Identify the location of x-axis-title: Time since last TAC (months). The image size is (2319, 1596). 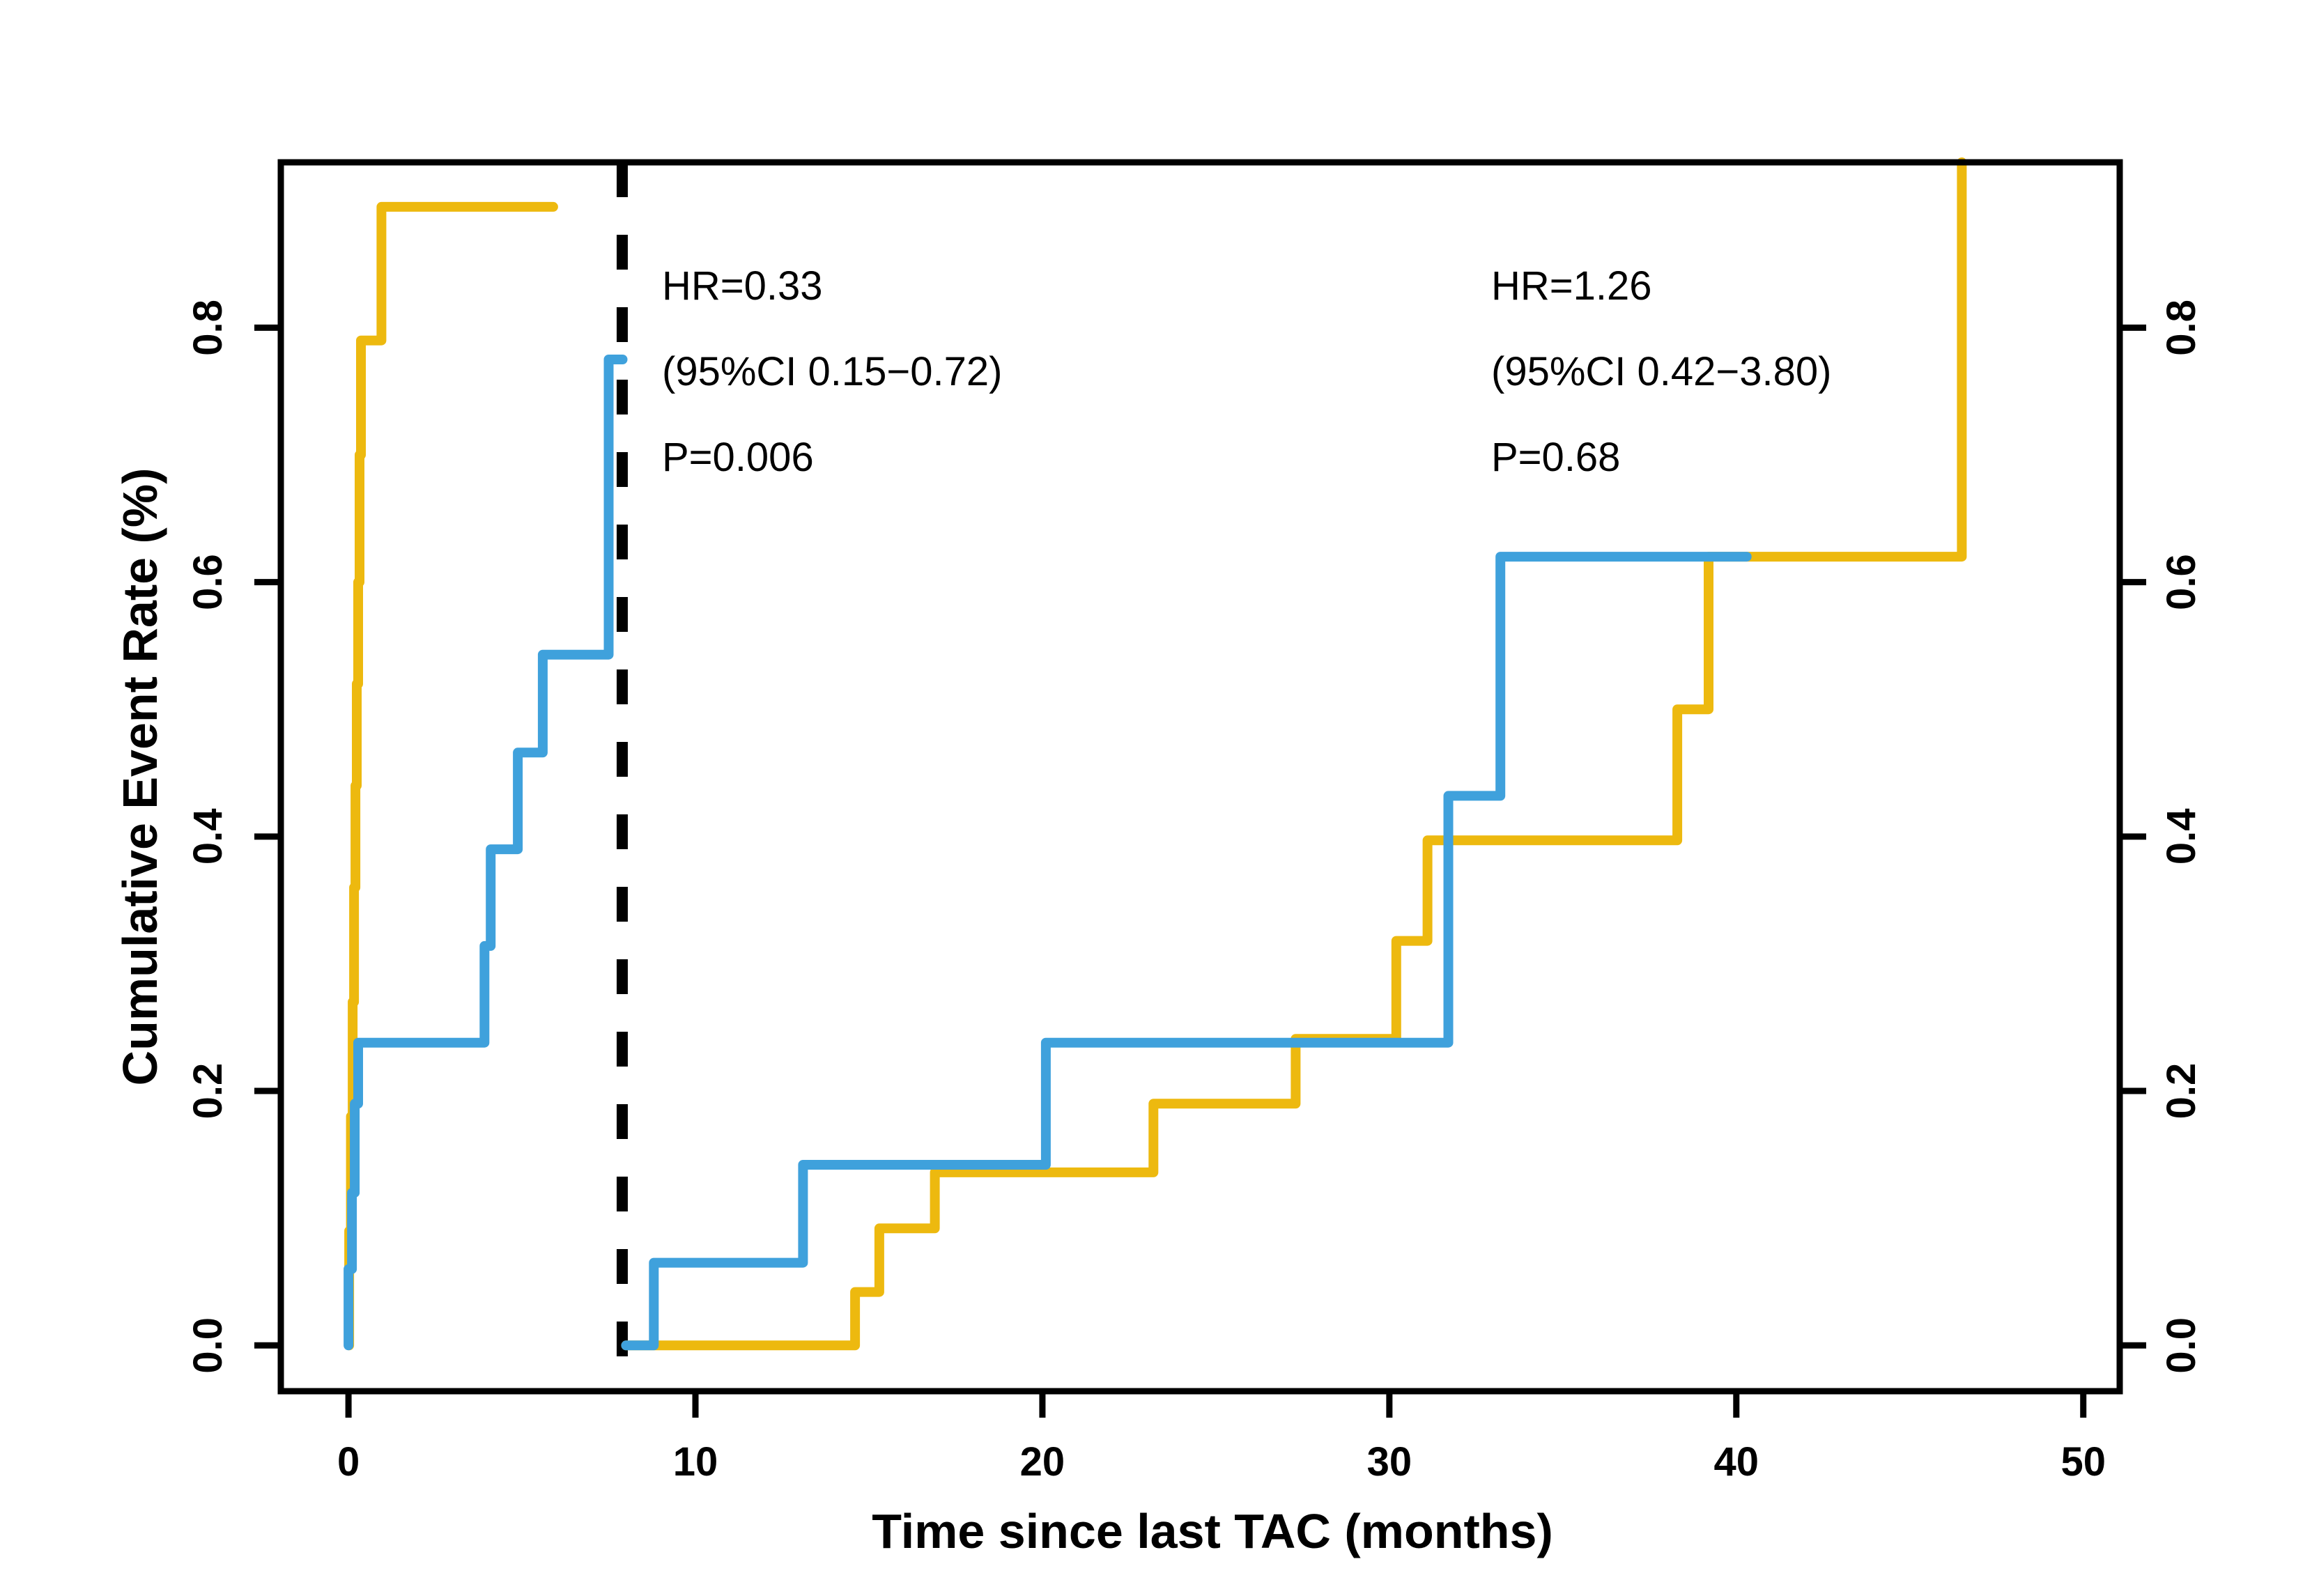
(1212, 1531).